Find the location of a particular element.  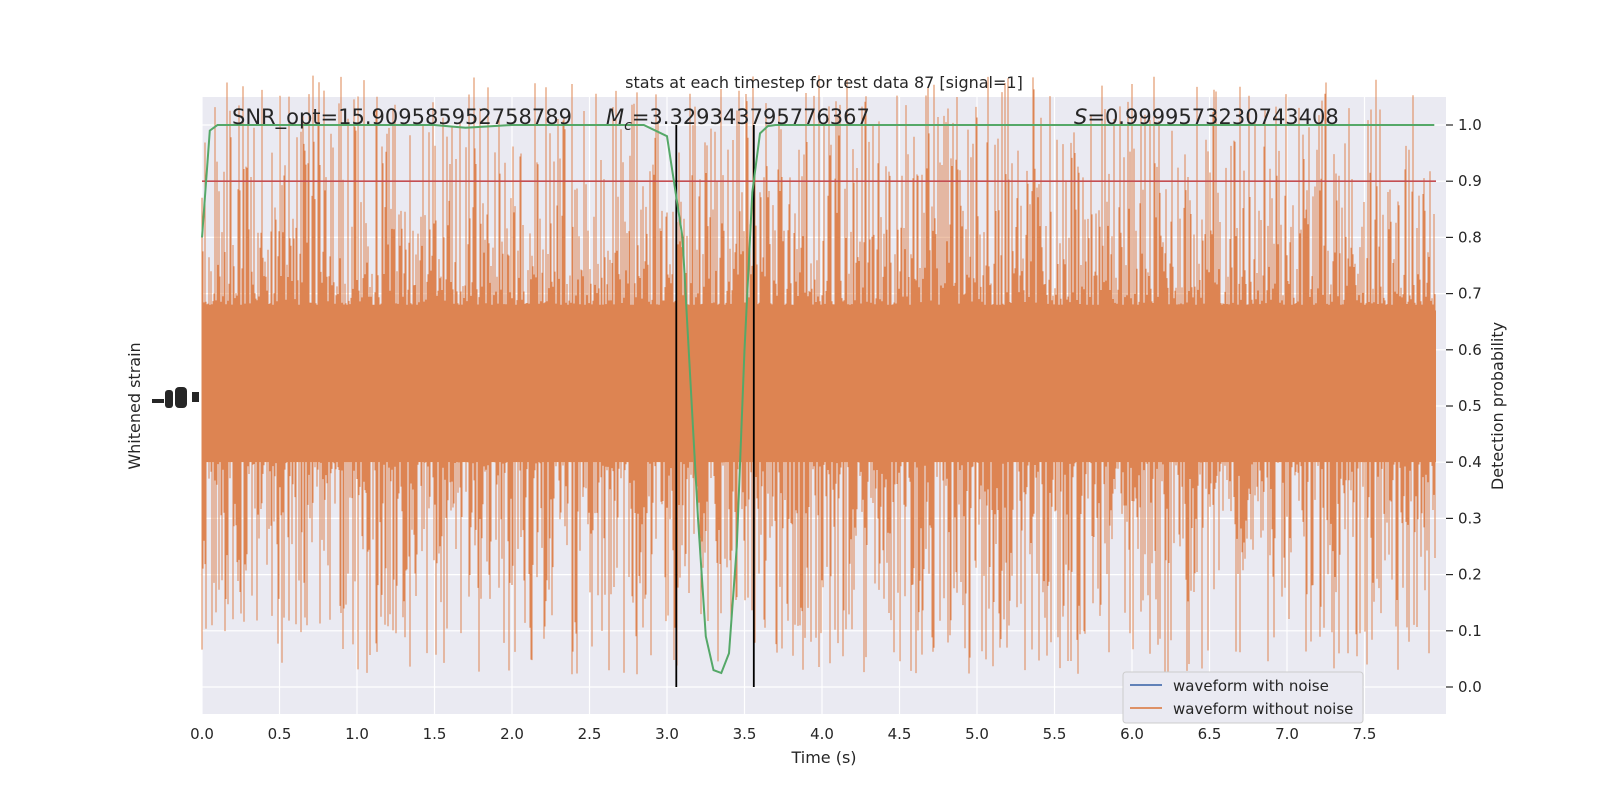

x-tick-label: 6.5 is located at coordinates (1210, 734).